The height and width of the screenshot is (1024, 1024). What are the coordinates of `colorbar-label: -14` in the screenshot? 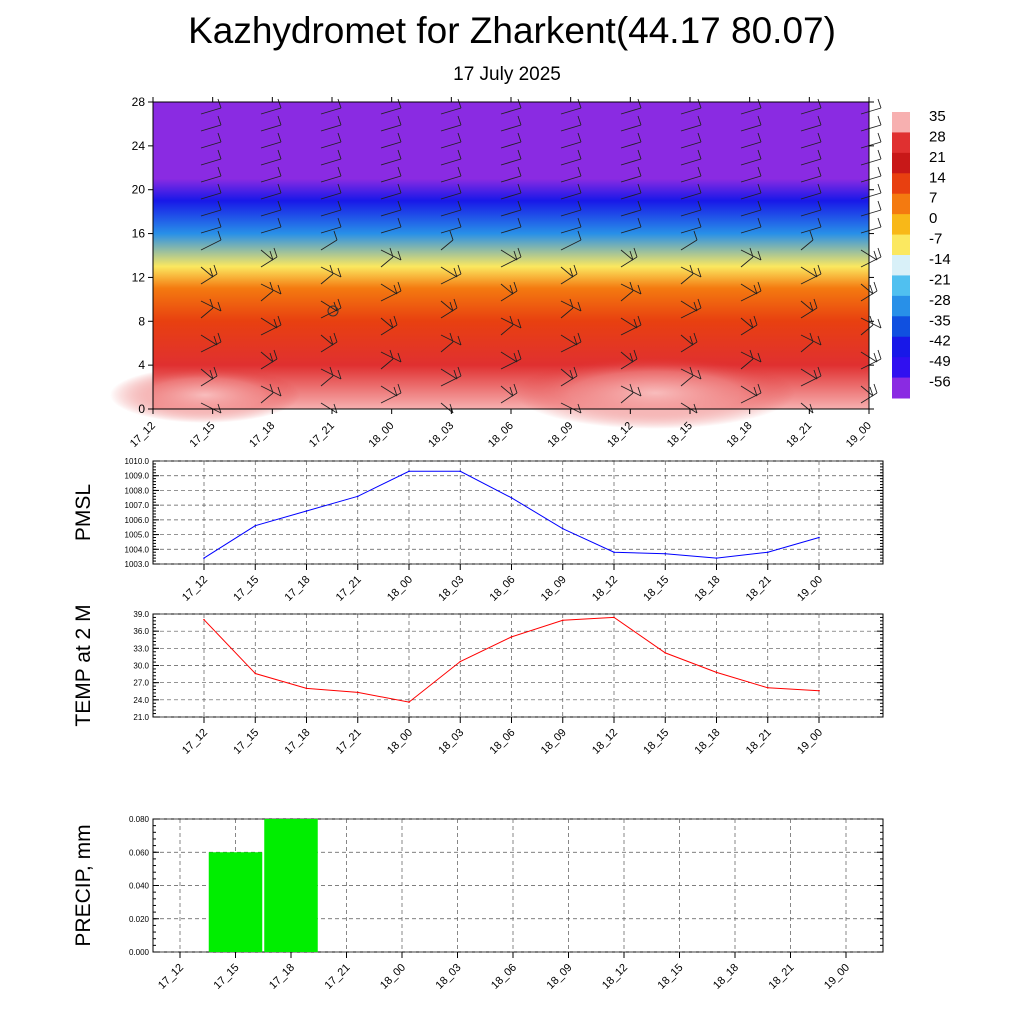 It's located at (940, 259).